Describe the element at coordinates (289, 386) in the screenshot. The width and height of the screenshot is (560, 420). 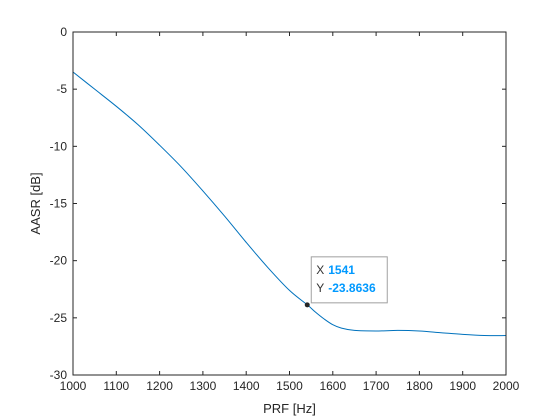
I see `x-tick-label: 1500` at that location.